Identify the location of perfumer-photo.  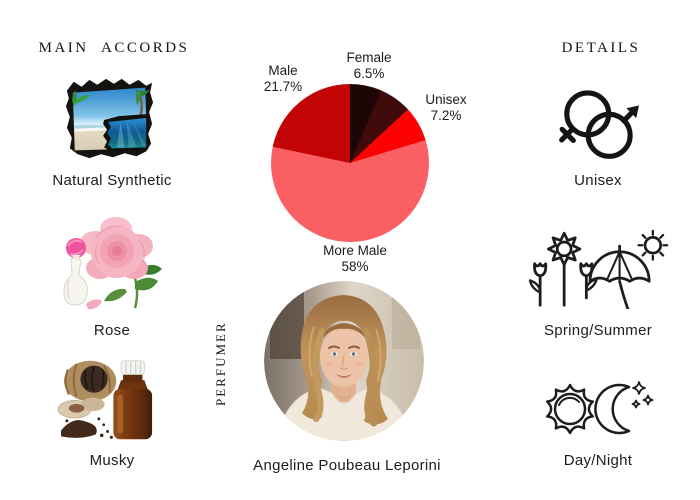
(344, 361).